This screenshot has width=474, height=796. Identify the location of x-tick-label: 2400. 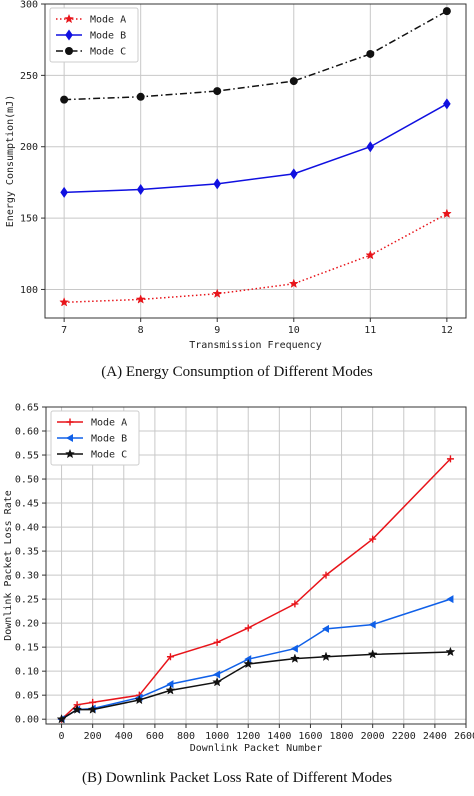
(435, 736).